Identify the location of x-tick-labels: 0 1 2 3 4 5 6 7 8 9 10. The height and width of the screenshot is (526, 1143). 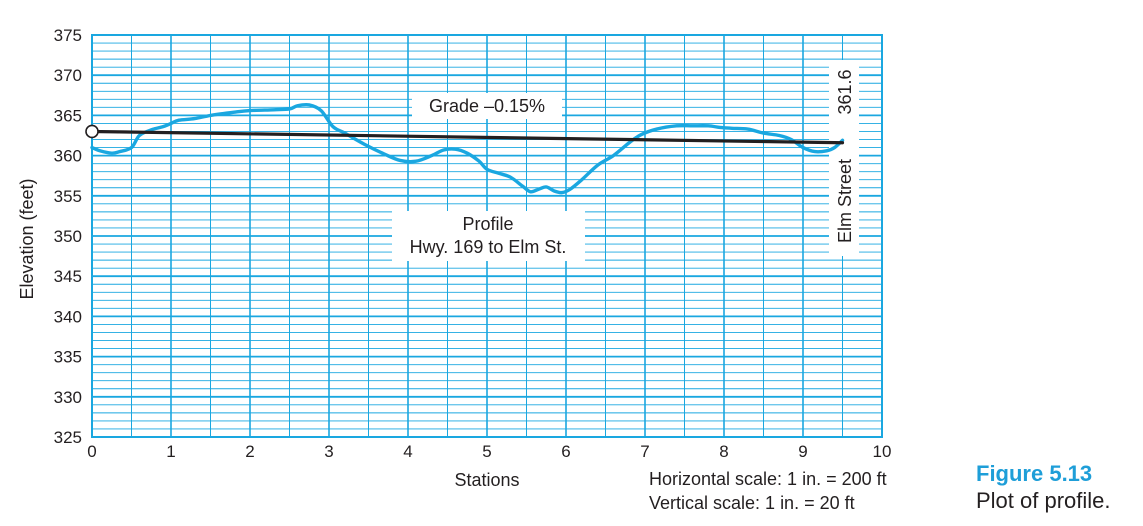
(489, 451).